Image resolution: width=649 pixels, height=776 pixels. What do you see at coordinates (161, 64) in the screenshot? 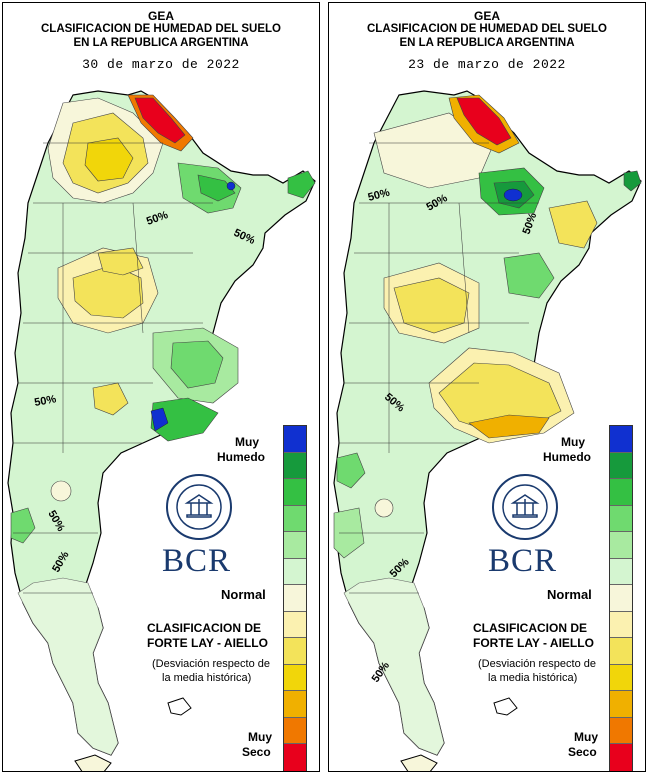
I see `map-date: 30 de marzo de 2022` at bounding box center [161, 64].